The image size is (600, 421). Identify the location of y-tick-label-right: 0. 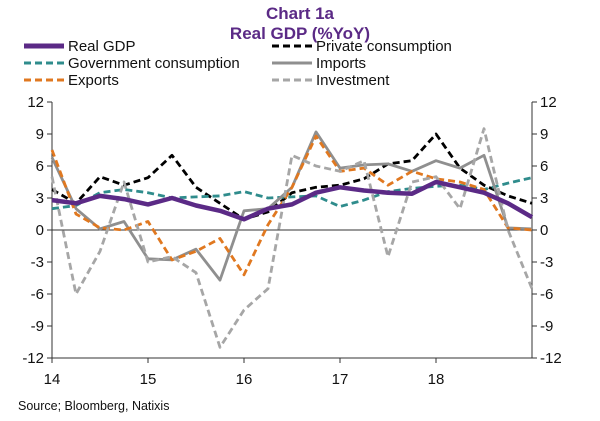
(544, 230).